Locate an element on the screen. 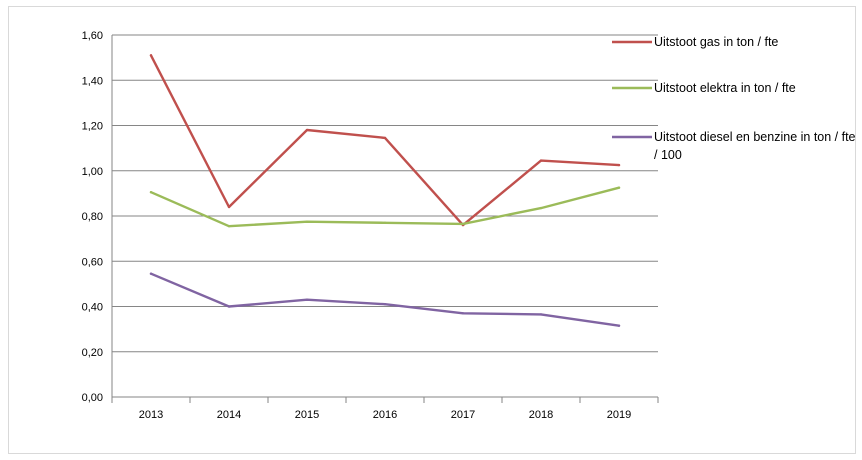  x-tick-label: 2015 is located at coordinates (307, 415).